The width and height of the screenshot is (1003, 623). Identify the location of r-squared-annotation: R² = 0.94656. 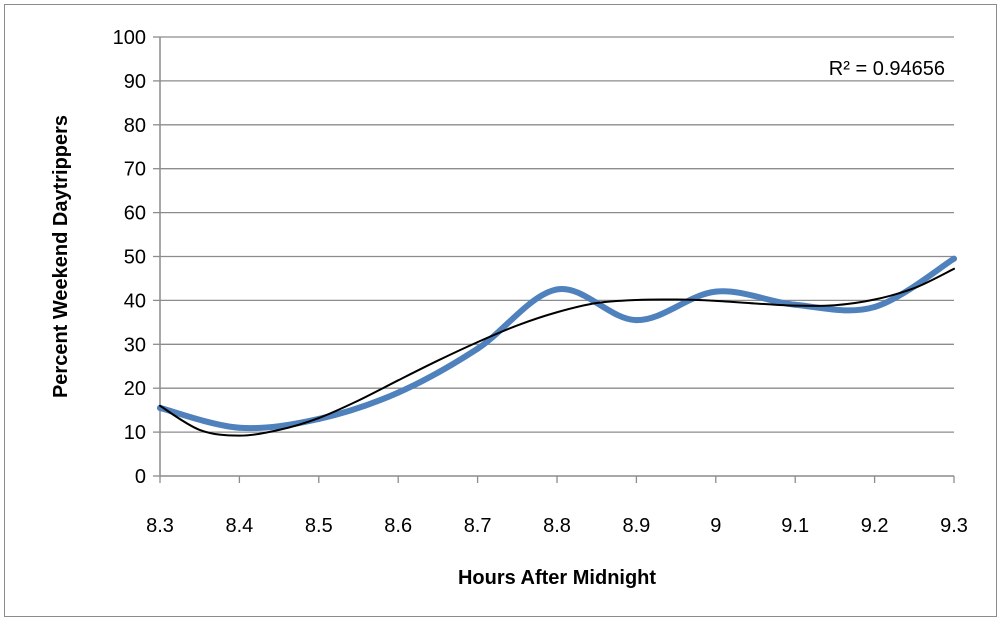
(887, 69).